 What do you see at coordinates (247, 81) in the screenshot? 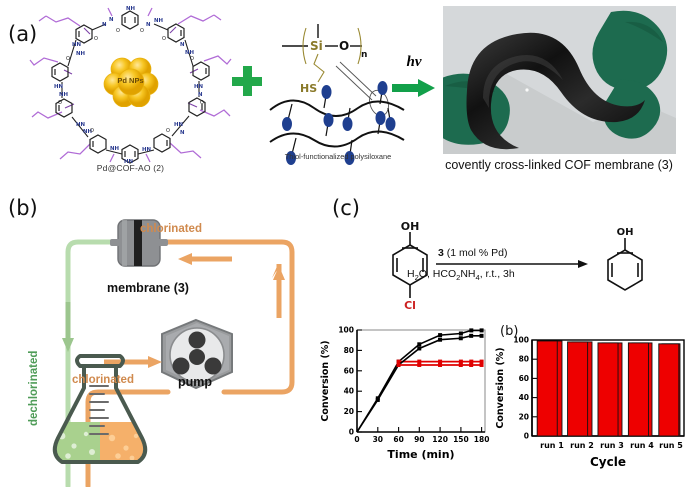
I see `plus-icon` at bounding box center [247, 81].